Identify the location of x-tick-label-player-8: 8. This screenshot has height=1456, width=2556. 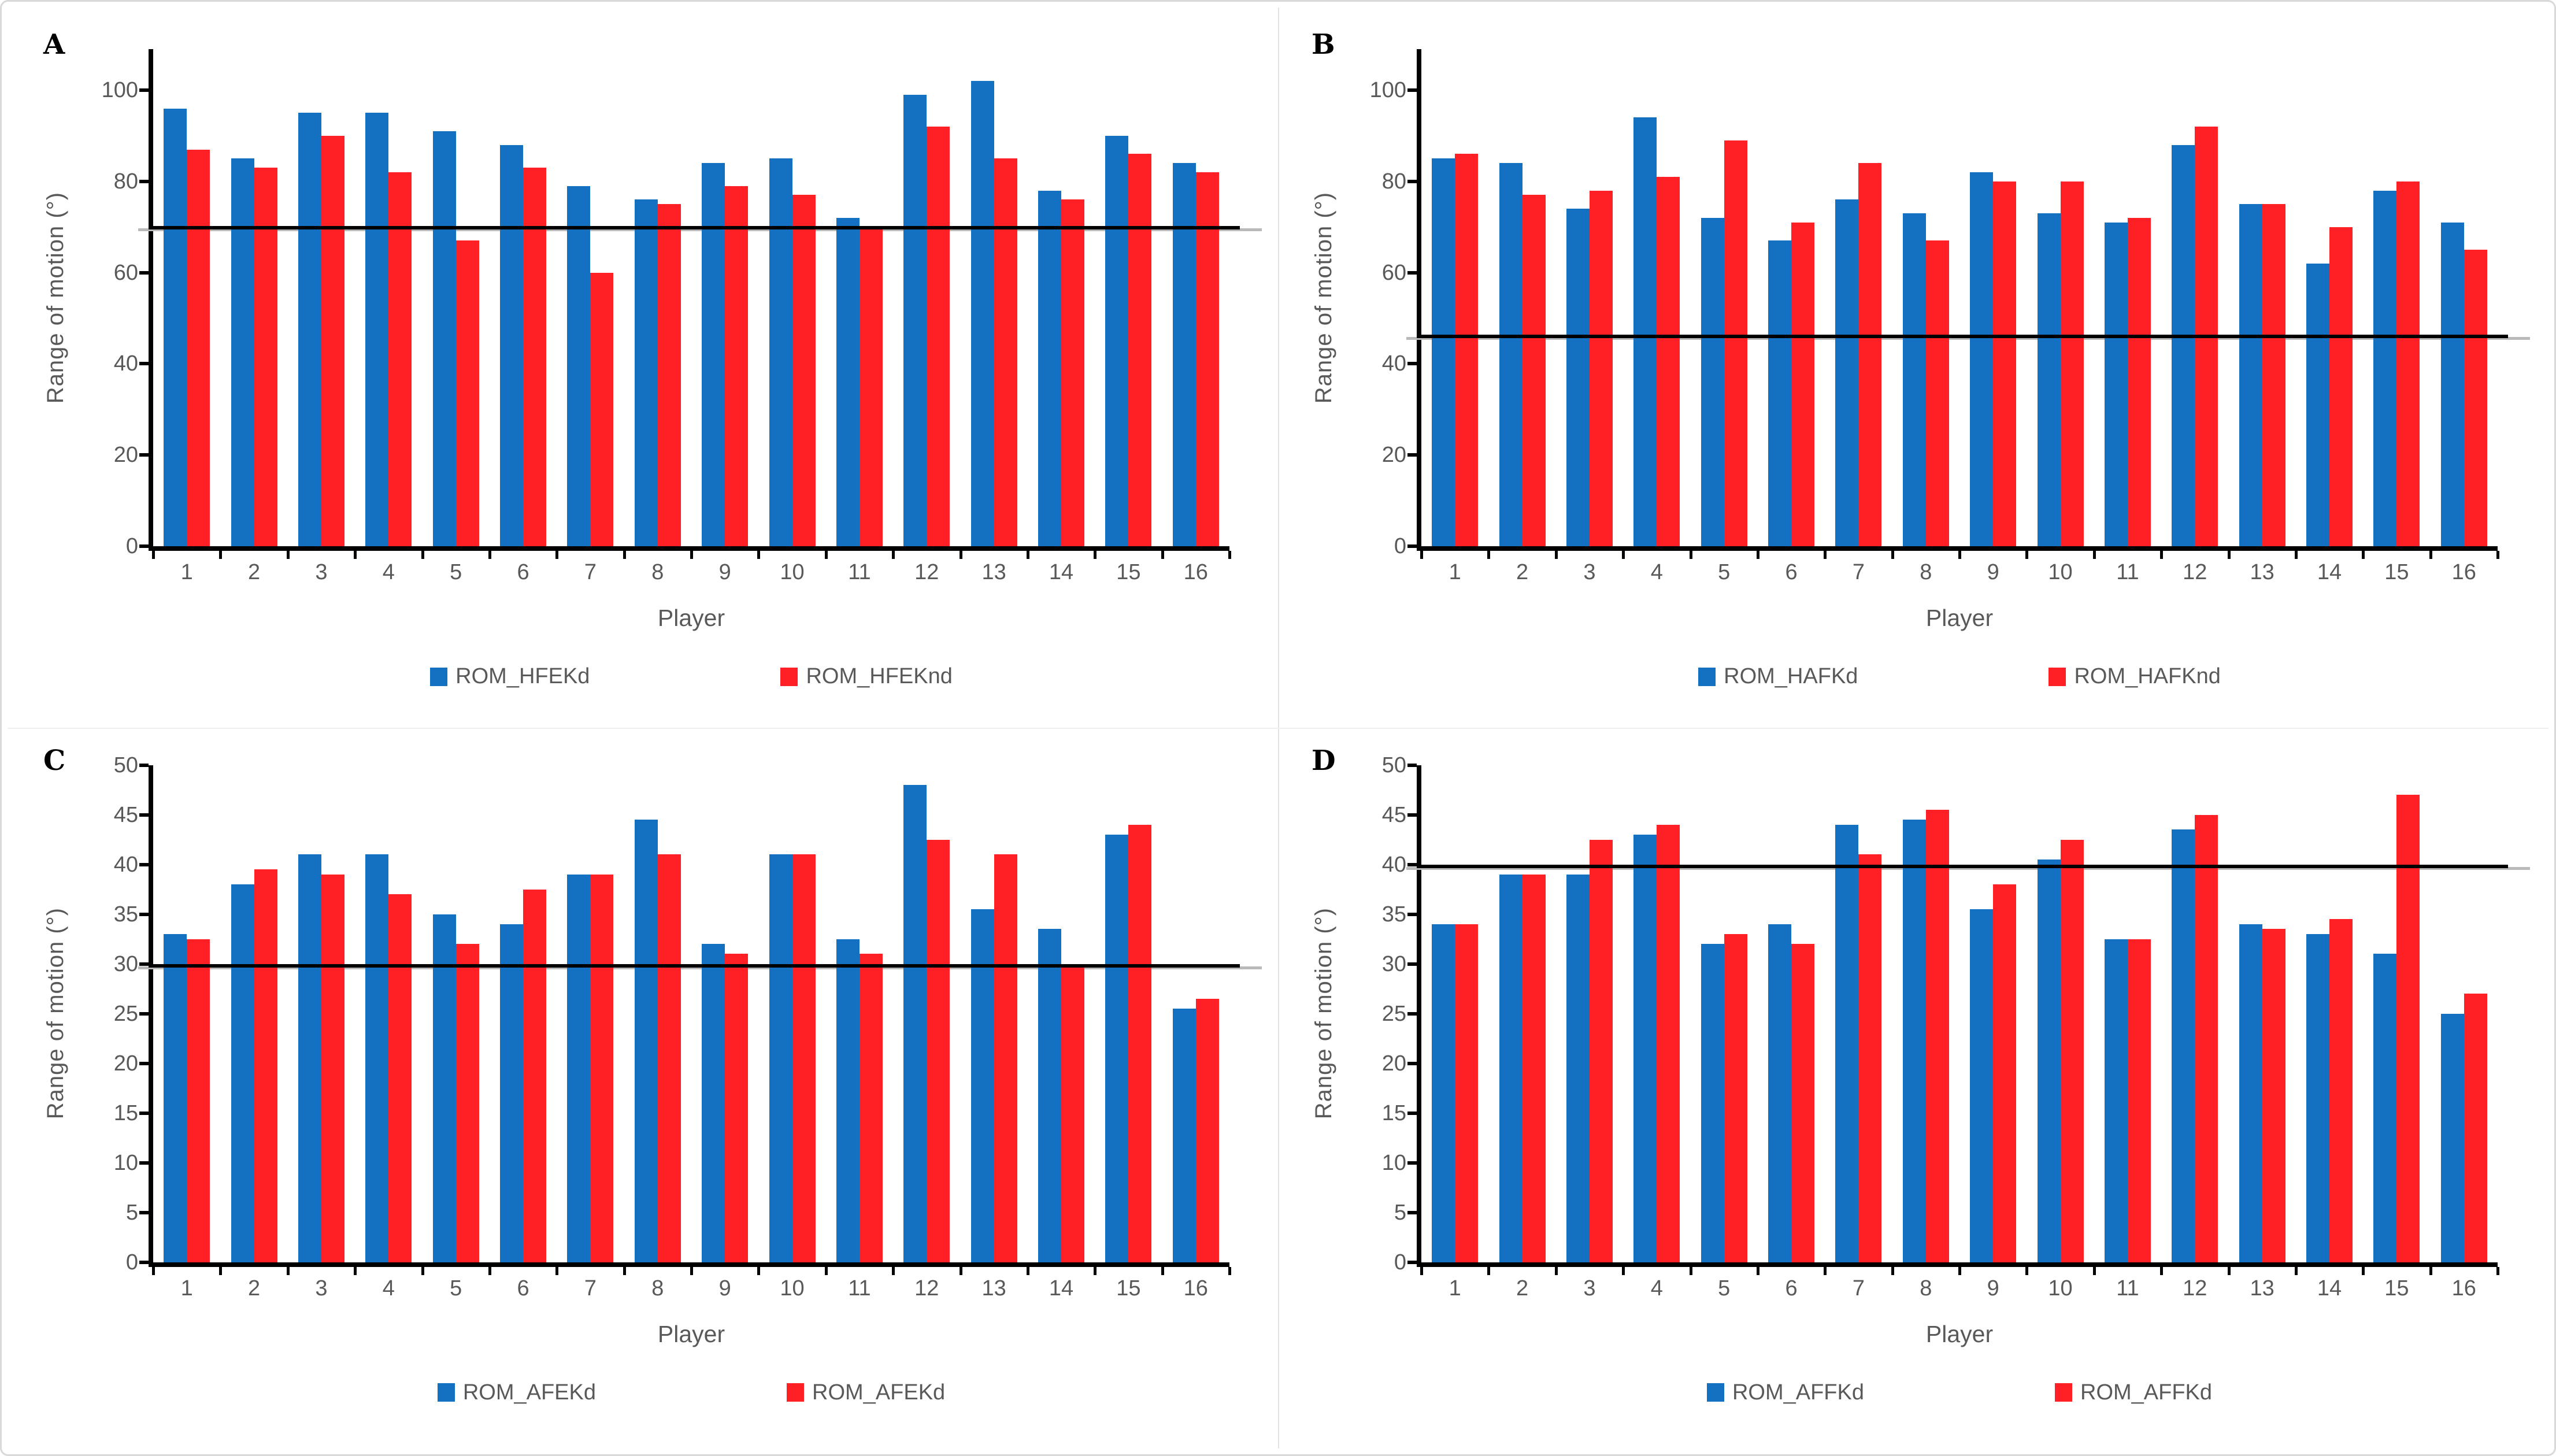
(1926, 572).